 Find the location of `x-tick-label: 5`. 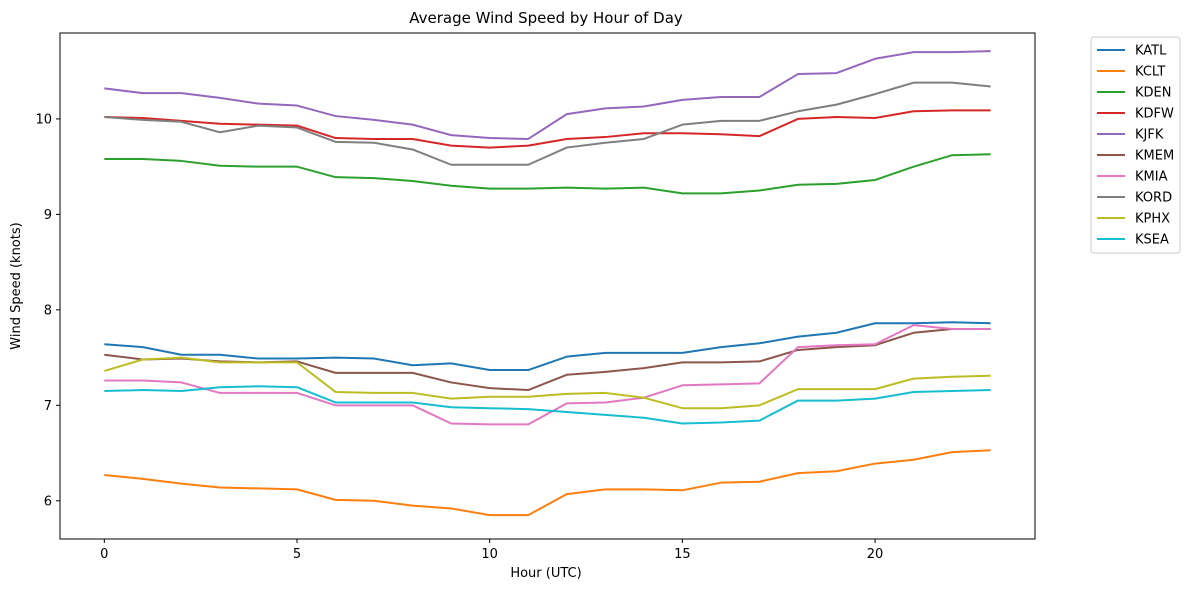

x-tick-label: 5 is located at coordinates (297, 554).